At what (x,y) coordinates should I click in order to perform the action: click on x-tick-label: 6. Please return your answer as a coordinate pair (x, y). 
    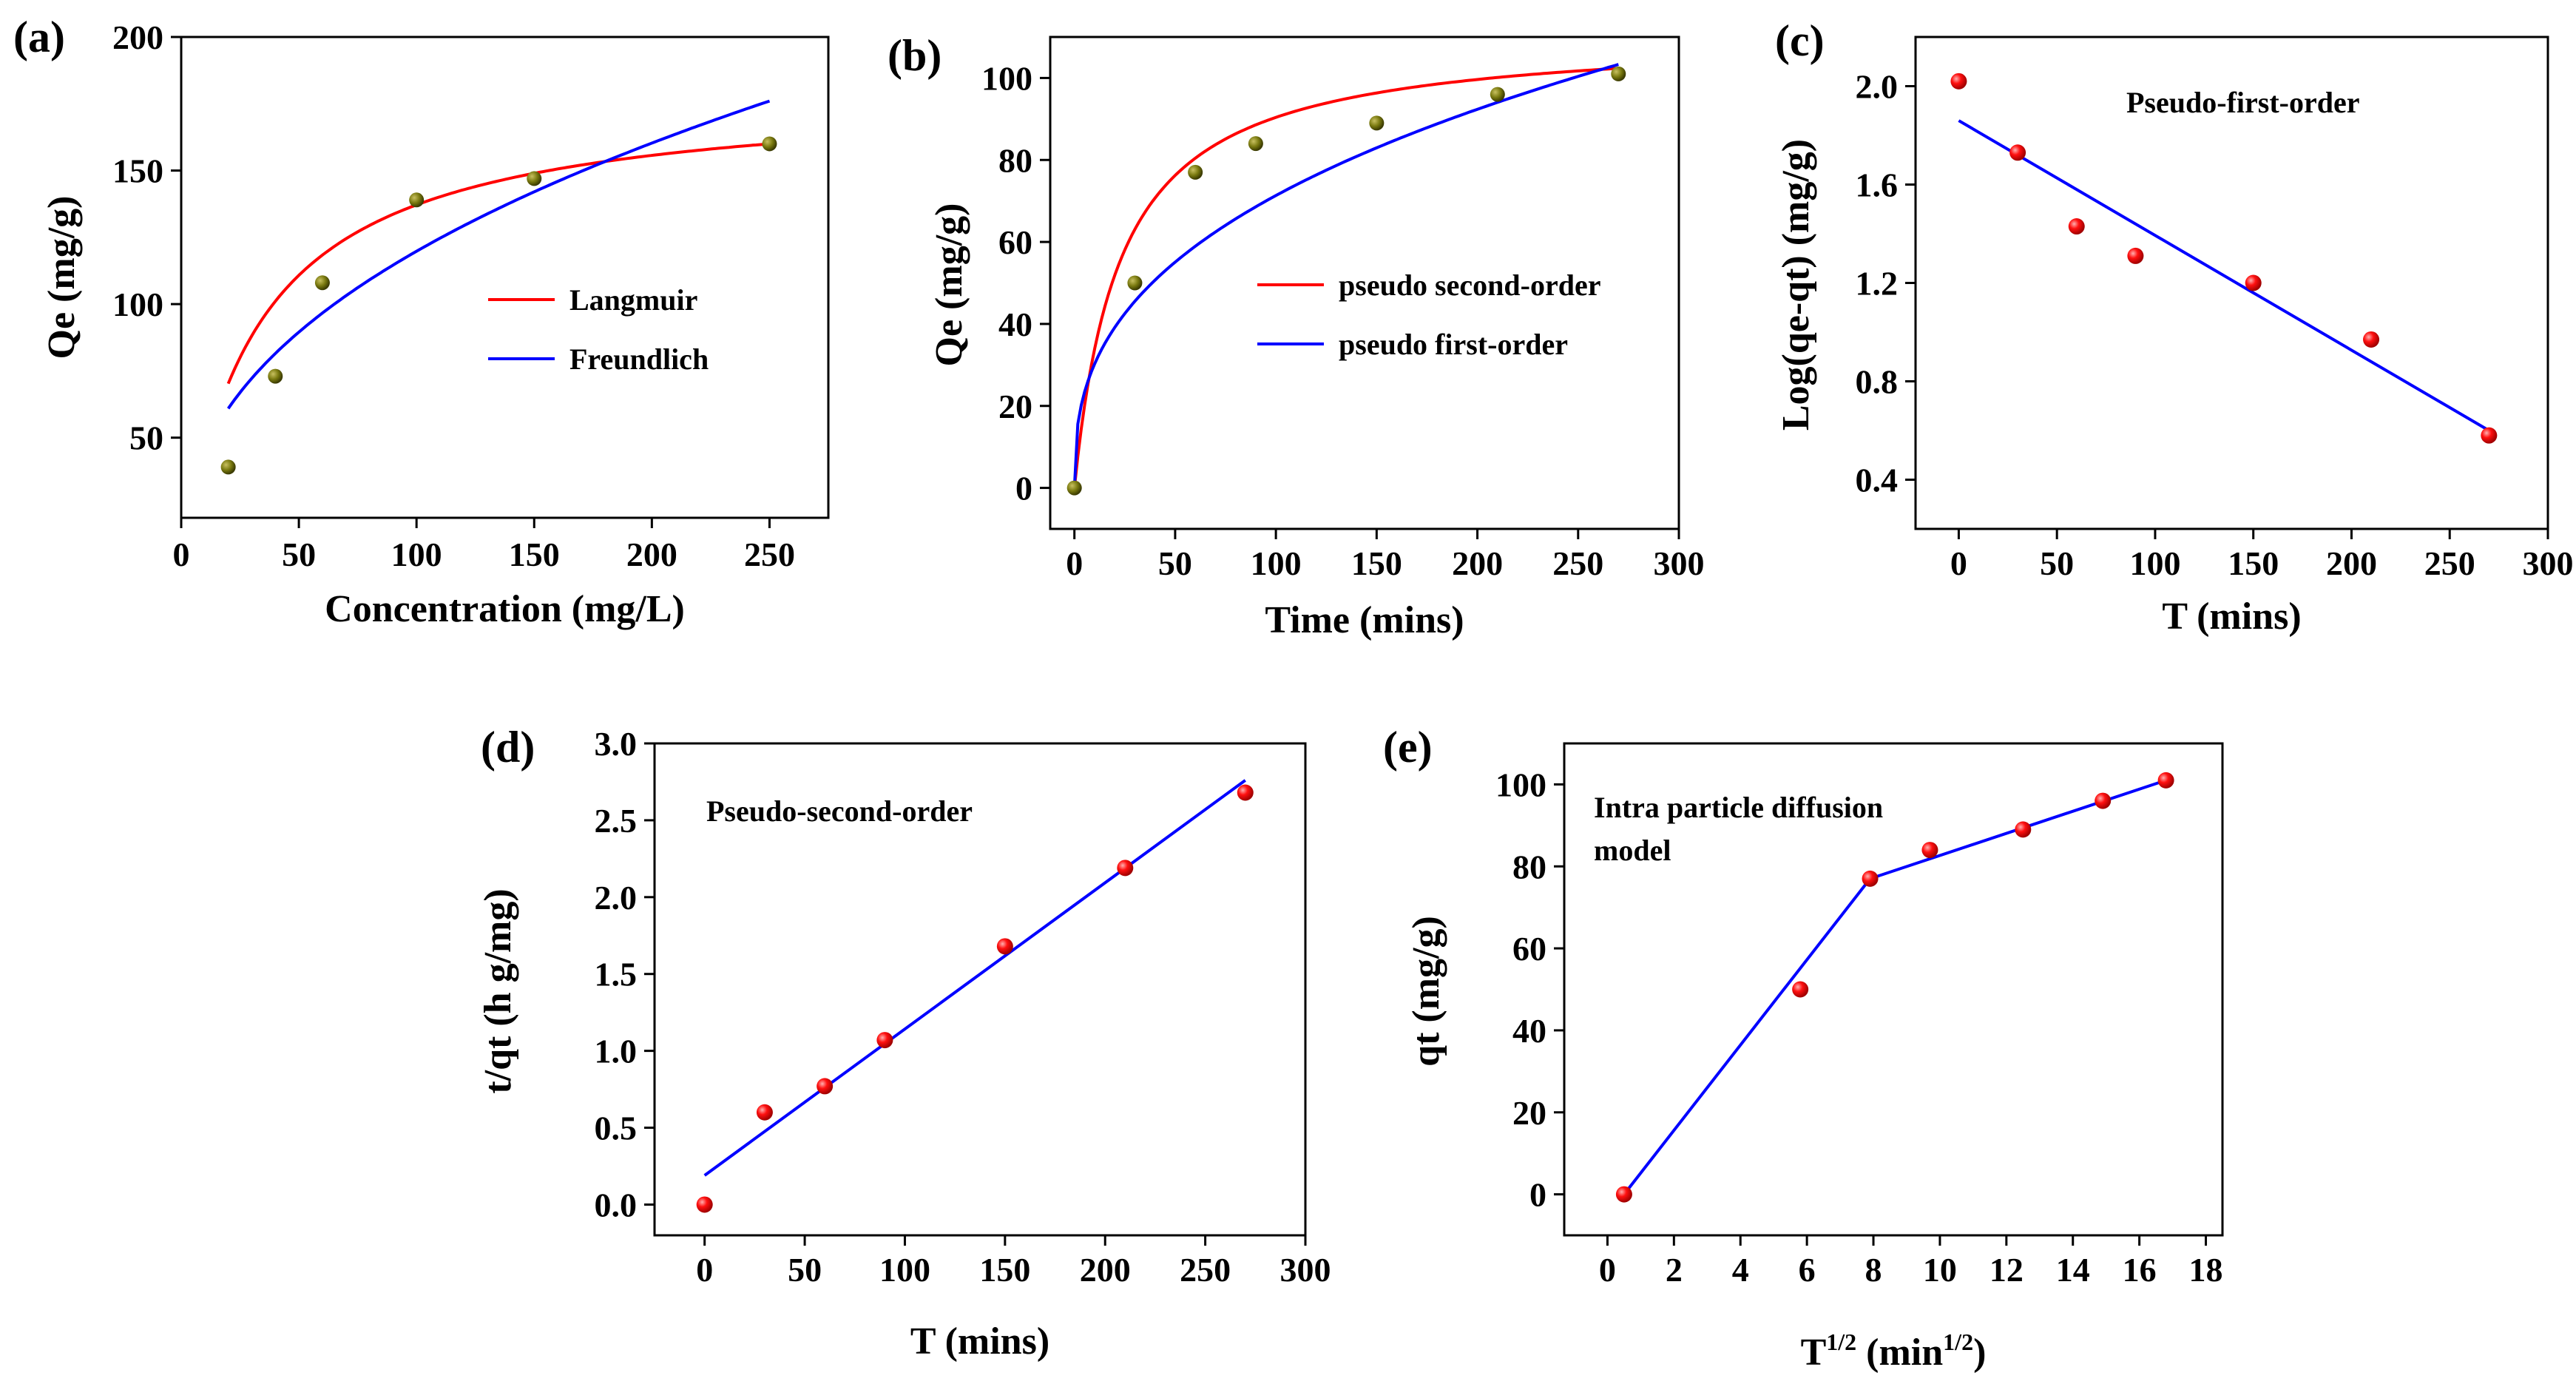
    Looking at the image, I should click on (1807, 1270).